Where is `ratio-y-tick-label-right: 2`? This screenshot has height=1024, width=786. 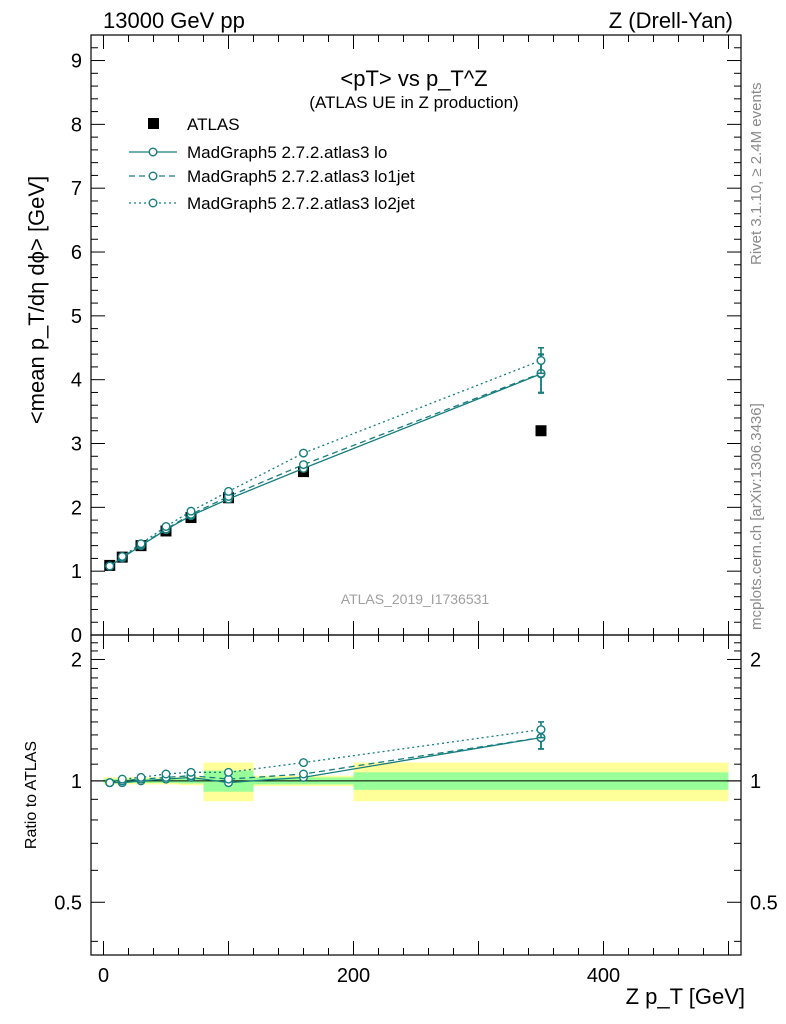 ratio-y-tick-label-right: 2 is located at coordinates (755, 660).